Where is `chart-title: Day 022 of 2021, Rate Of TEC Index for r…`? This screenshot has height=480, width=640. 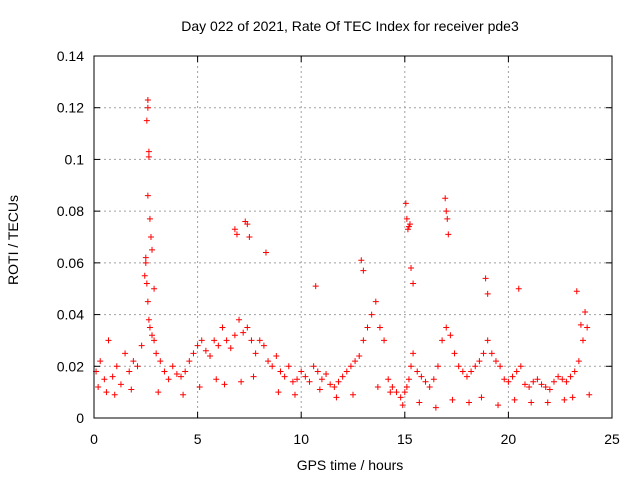 chart-title: Day 022 of 2021, Rate Of TEC Index for r… is located at coordinates (350, 26).